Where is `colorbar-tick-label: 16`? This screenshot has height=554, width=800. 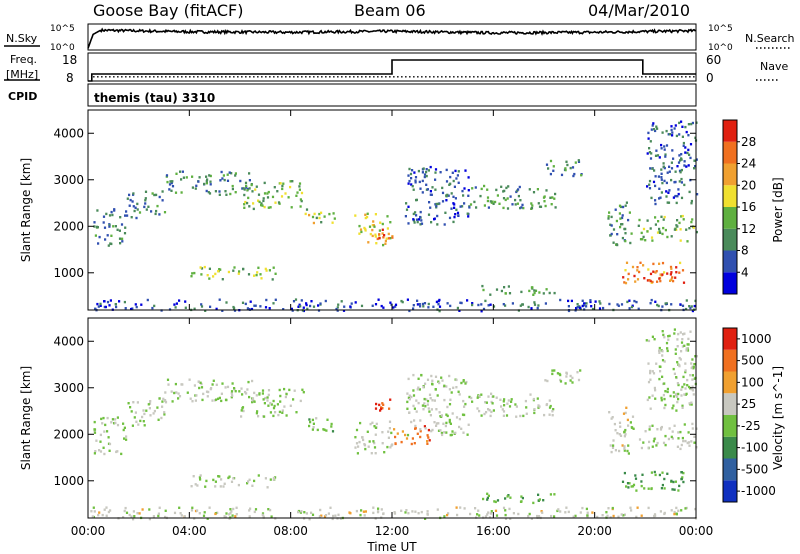 colorbar-tick-label: 16 is located at coordinates (748, 207).